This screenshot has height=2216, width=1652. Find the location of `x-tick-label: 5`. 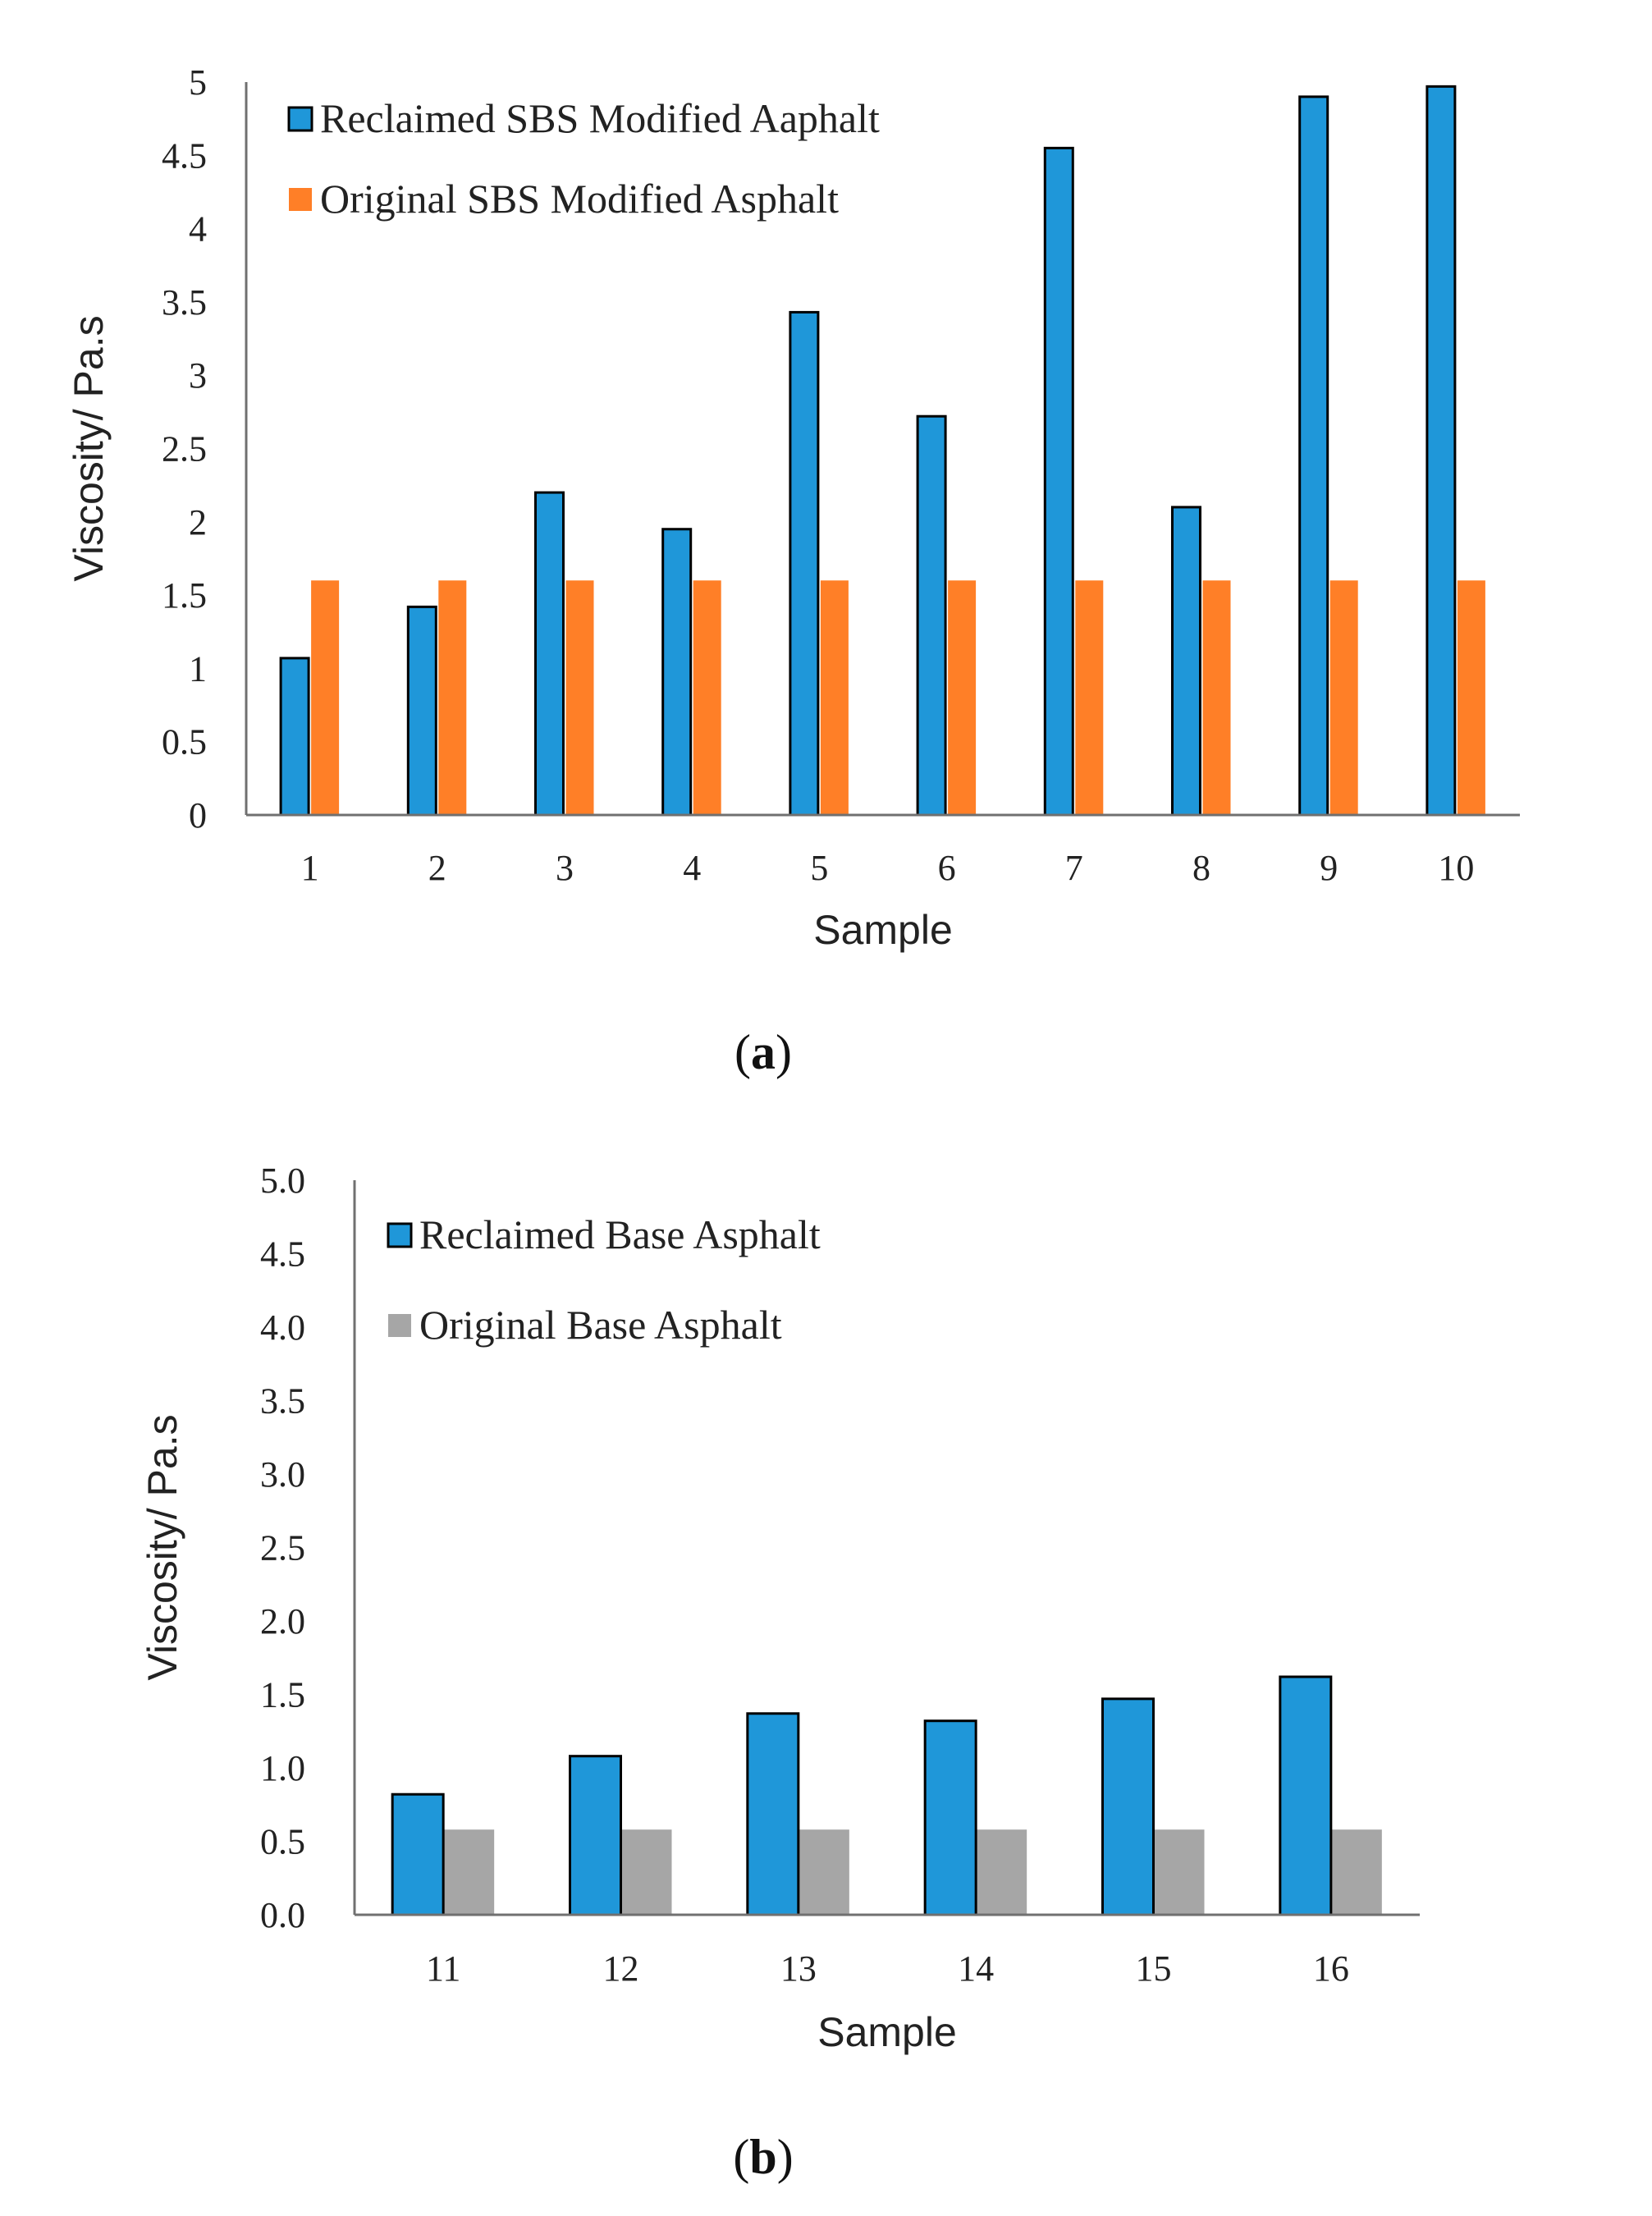

x-tick-label: 5 is located at coordinates (819, 868).